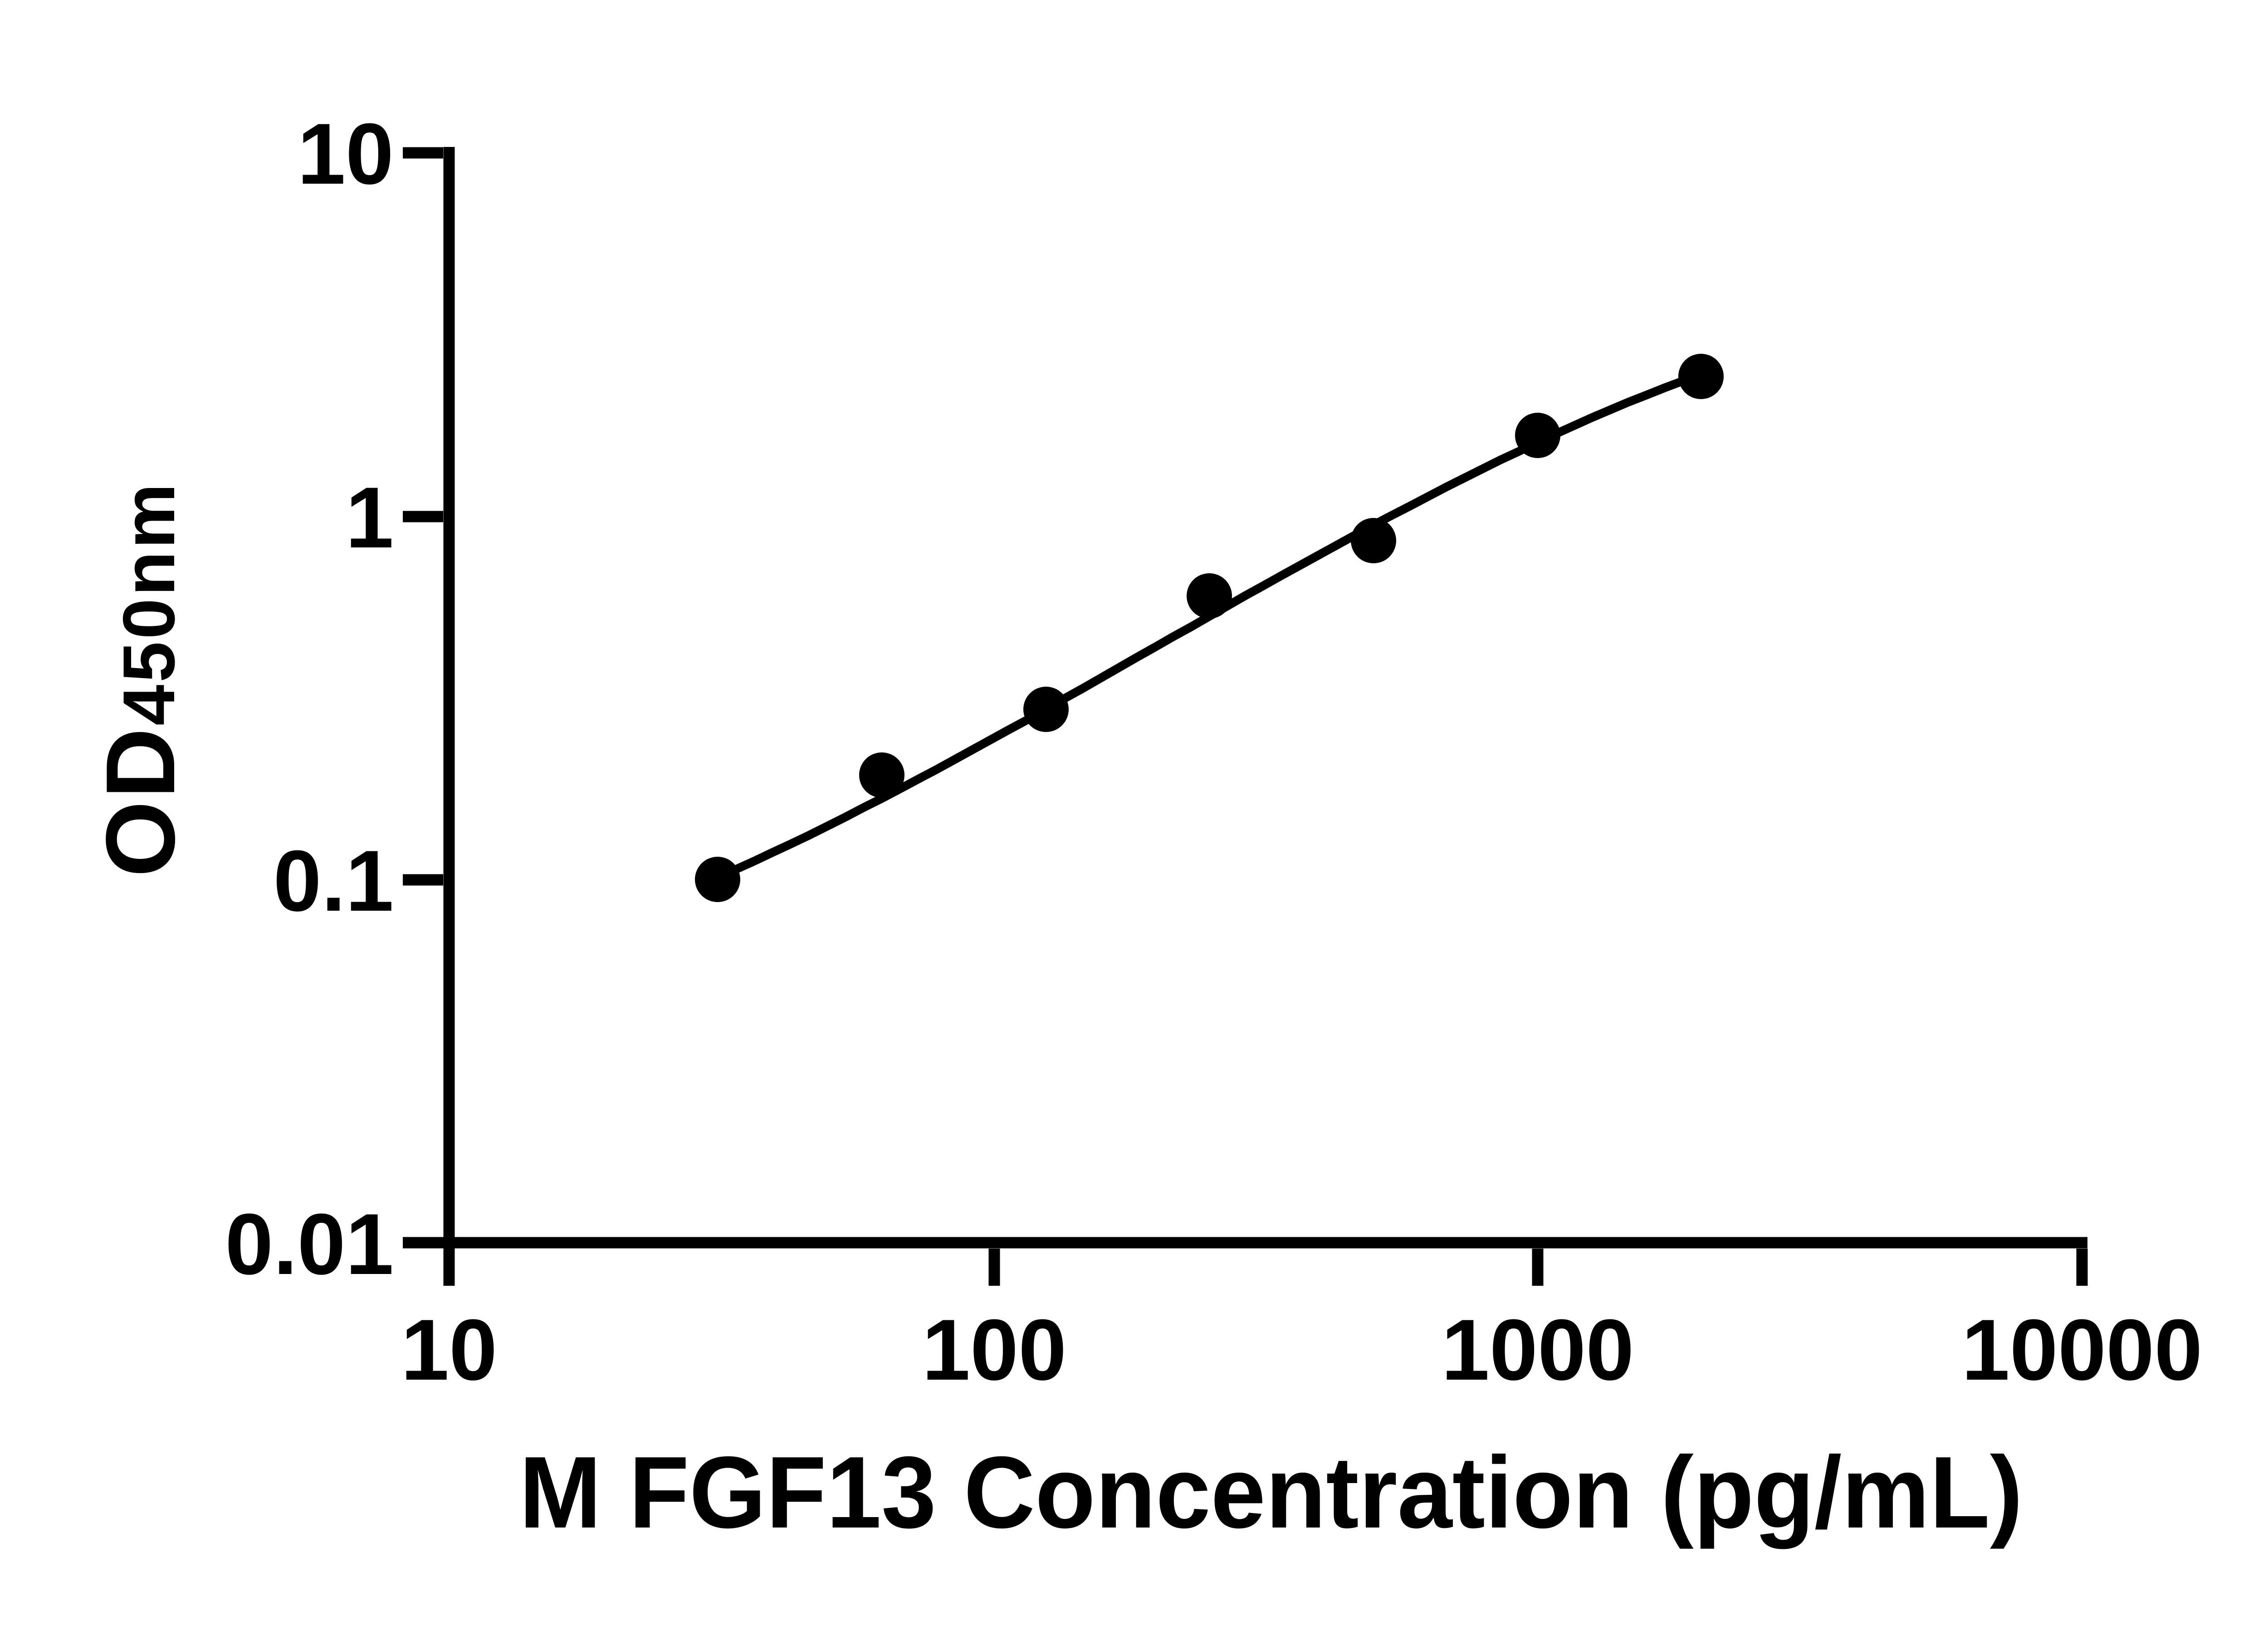 Image resolution: width=2268 pixels, height=1635 pixels. Describe the element at coordinates (995, 1350) in the screenshot. I see `svg-text: 100` at that location.